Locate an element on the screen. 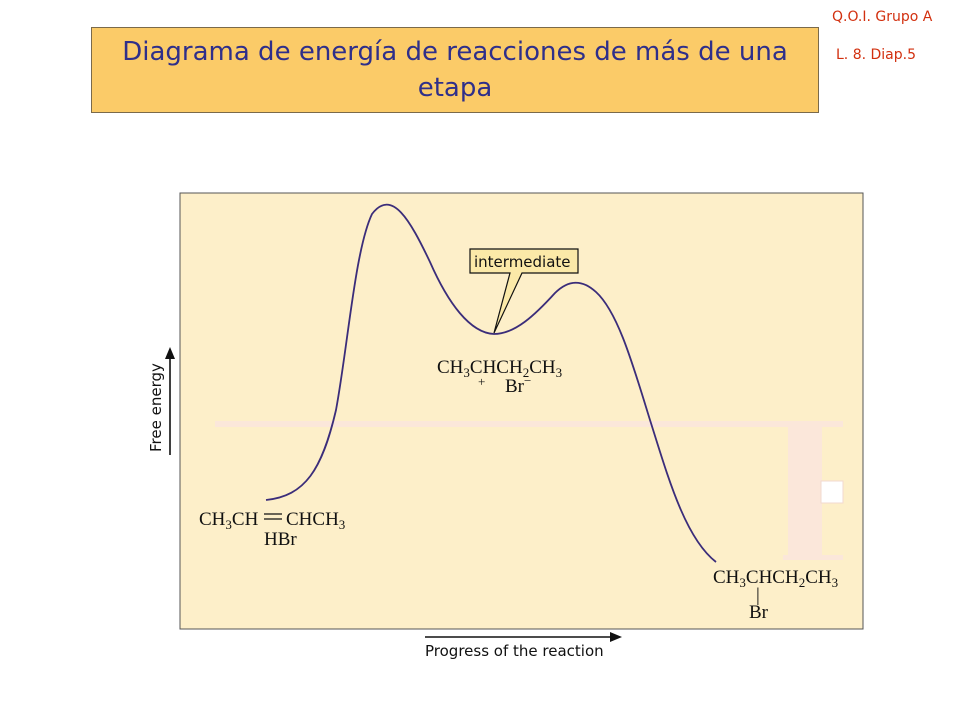 The height and width of the screenshot is (720, 960). callout-label: intermediate is located at coordinates (522, 262).